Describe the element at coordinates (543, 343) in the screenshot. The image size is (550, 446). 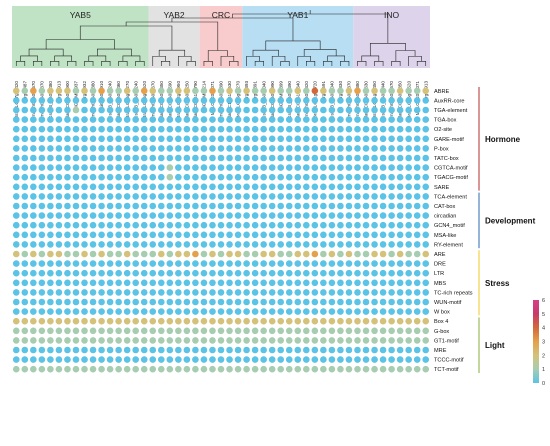
I see `legend-tick-label: 3` at that location.